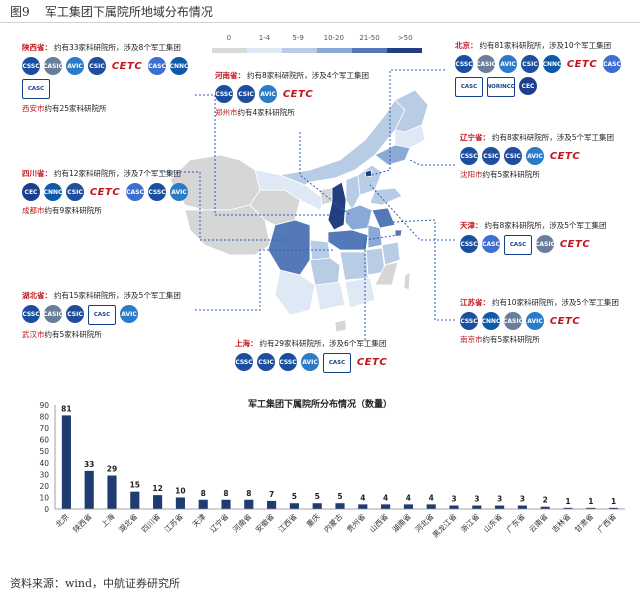  I want to click on x-tick-label: 广西省, so click(606, 522).